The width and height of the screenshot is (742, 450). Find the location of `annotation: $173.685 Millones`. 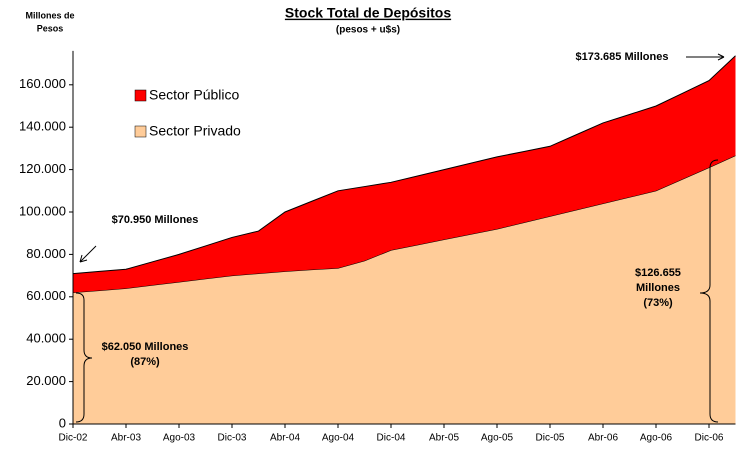

annotation: $173.685 Millones is located at coordinates (622, 57).